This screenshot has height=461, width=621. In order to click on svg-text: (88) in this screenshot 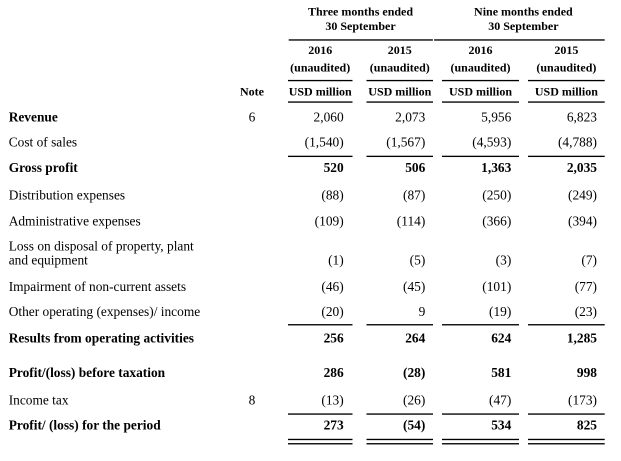, I will do `click(332, 194)`.